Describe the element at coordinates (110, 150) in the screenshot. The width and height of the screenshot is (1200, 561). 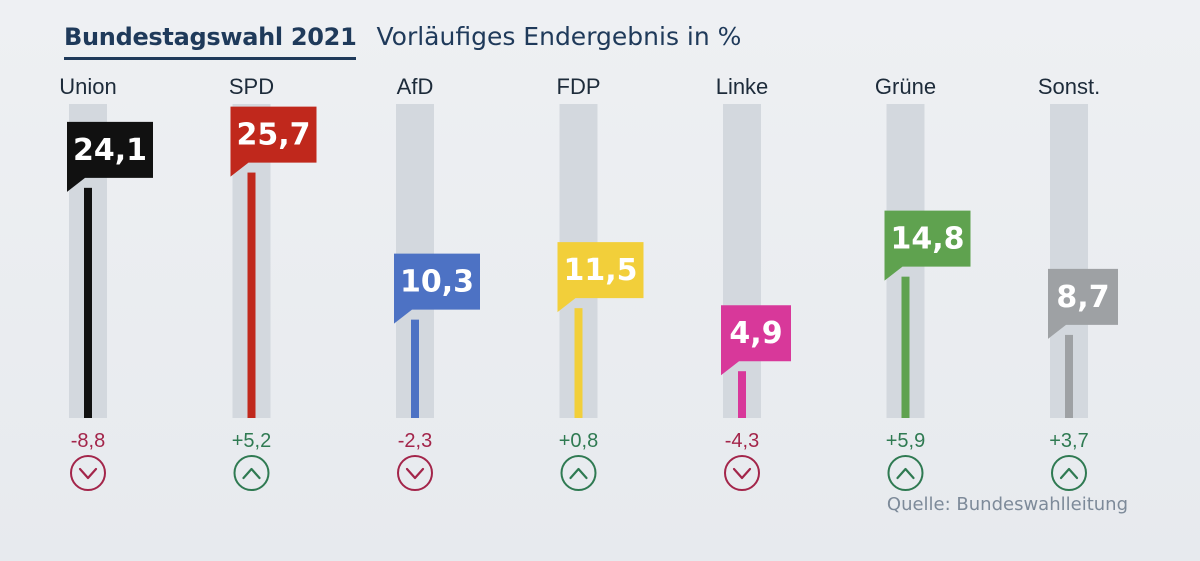
I see `value-label: 24,1` at that location.